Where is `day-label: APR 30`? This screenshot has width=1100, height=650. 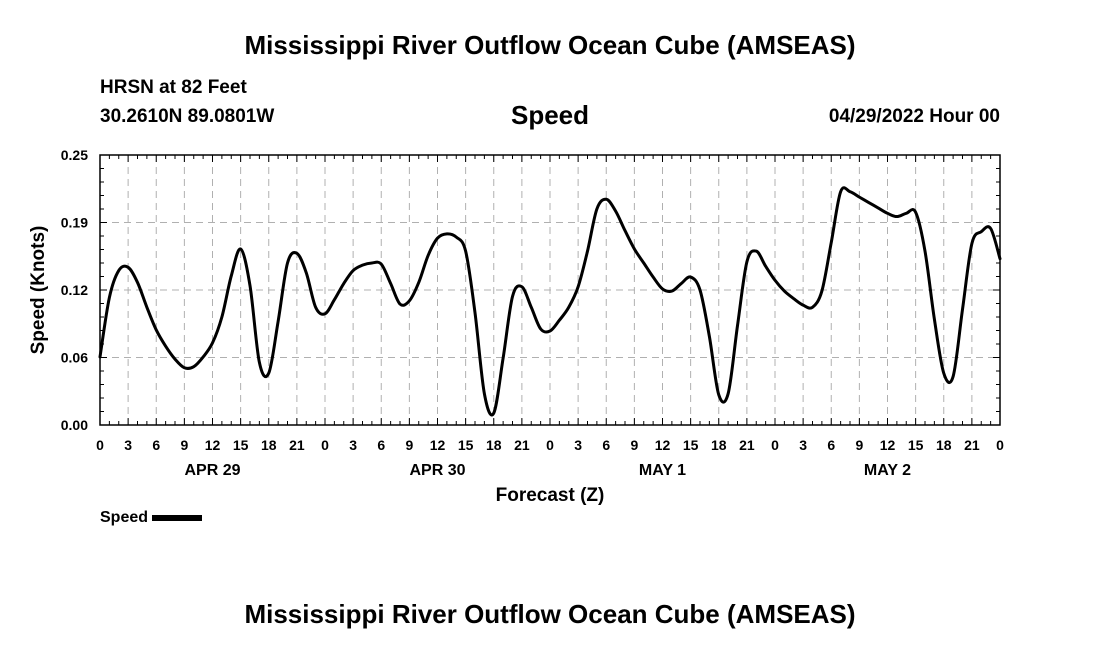
day-label: APR 30 is located at coordinates (437, 470).